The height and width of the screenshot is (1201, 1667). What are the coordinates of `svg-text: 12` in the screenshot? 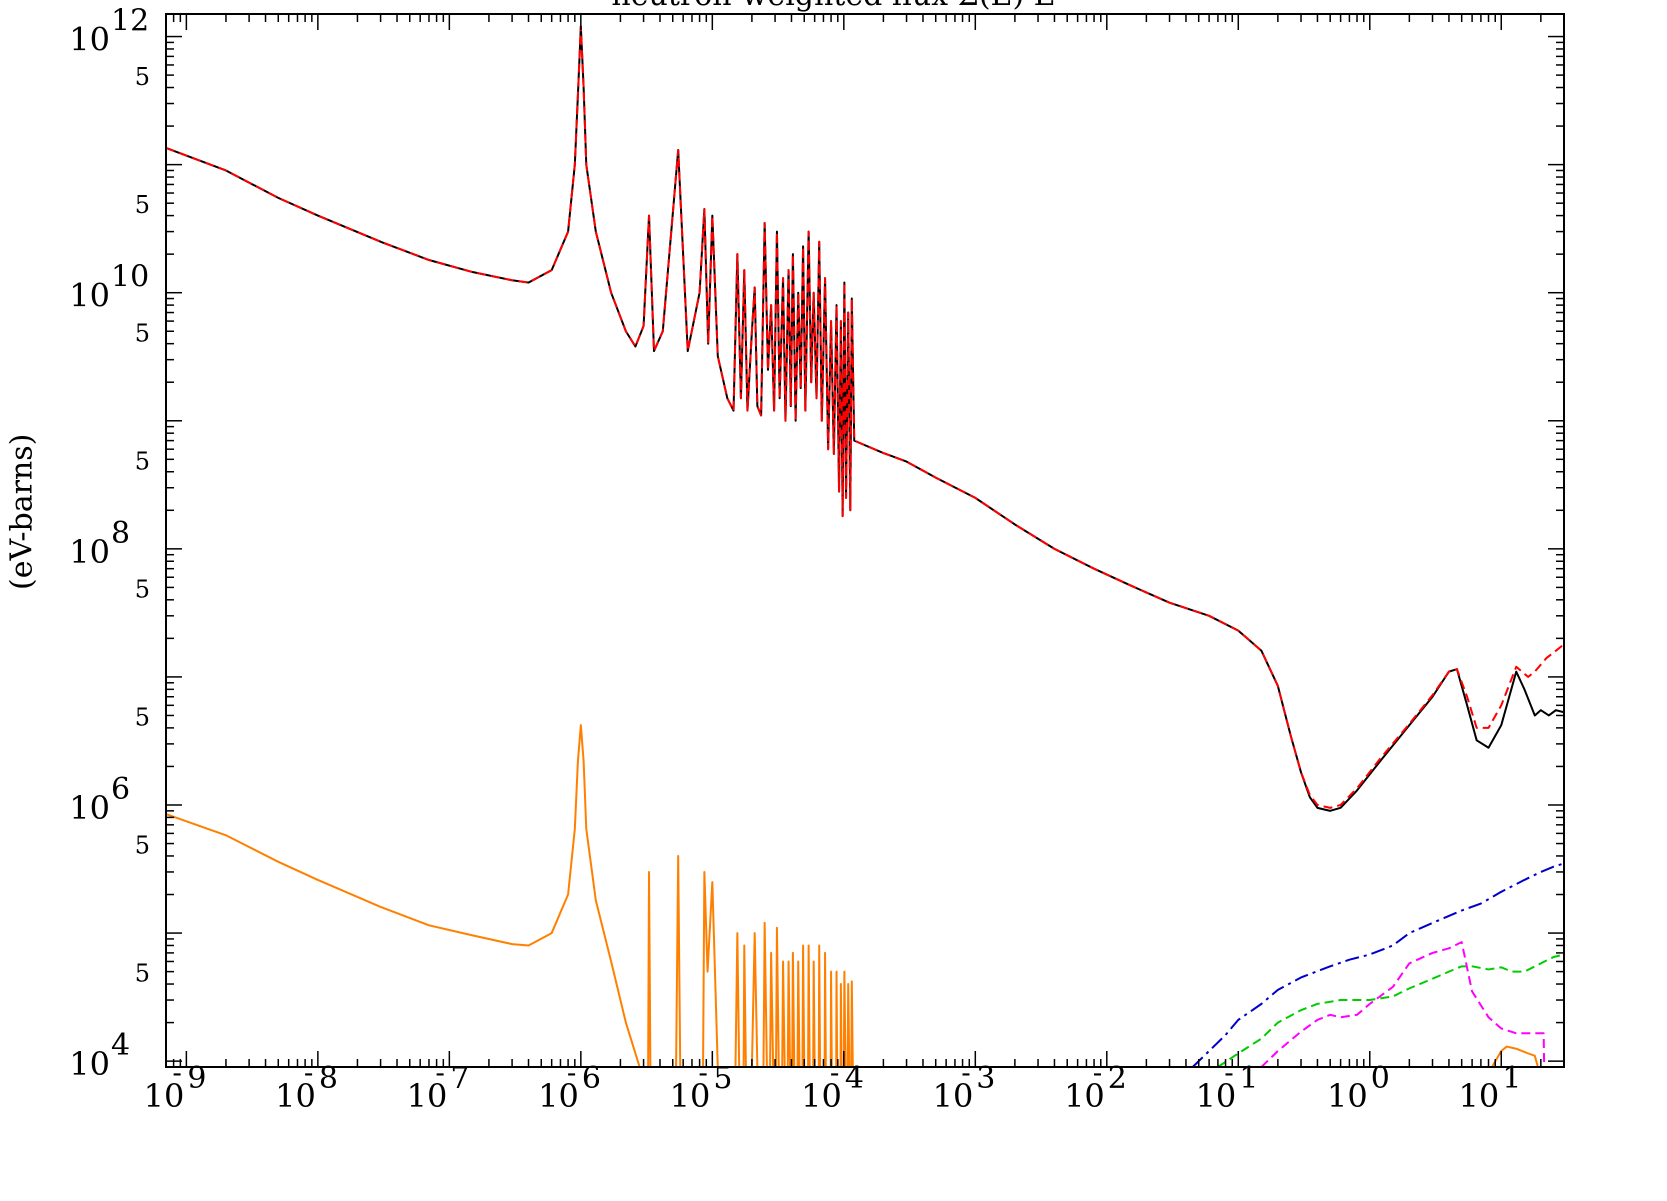 It's located at (130, 21).